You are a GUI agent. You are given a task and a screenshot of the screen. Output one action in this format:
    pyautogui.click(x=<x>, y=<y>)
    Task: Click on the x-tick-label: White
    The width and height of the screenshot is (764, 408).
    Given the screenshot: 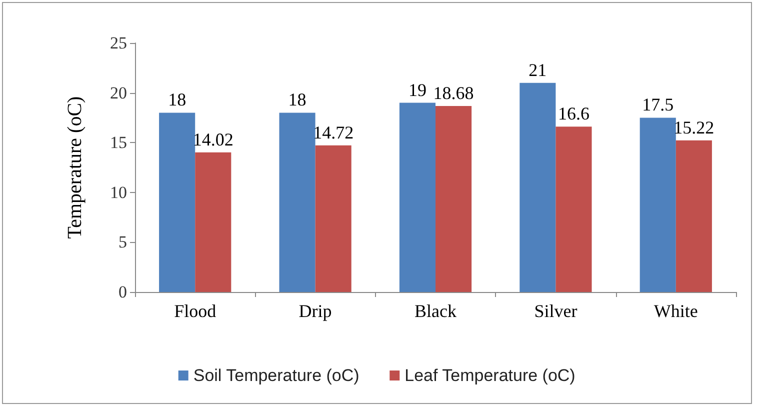 What is the action you would take?
    pyautogui.click(x=676, y=311)
    